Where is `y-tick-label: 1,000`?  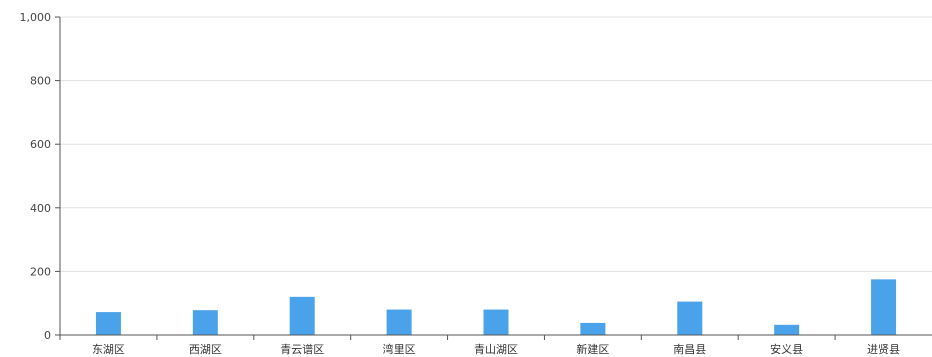 y-tick-label: 1,000 is located at coordinates (36, 17).